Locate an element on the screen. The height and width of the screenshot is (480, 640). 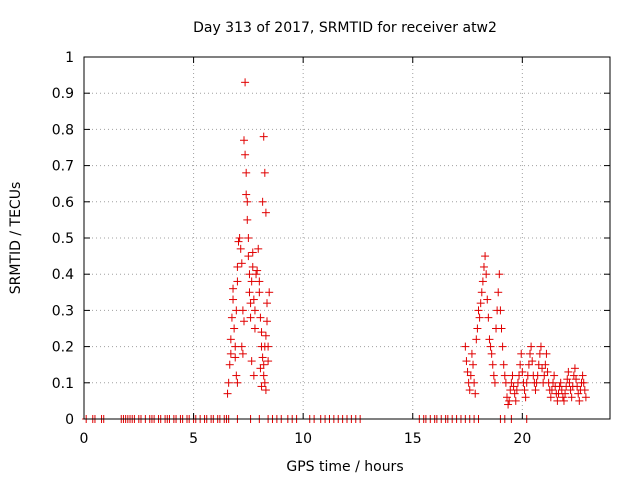
y-axis-label: SRMTID / TECUs is located at coordinates (16, 238).